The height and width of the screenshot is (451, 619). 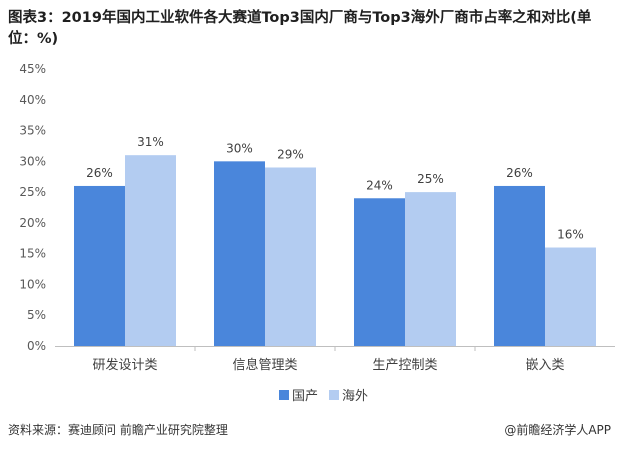 I want to click on y-tick-label: 15%, so click(x=32, y=254).